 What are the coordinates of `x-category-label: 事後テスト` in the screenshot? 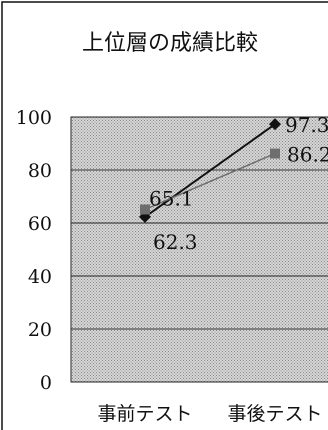 It's located at (274, 414).